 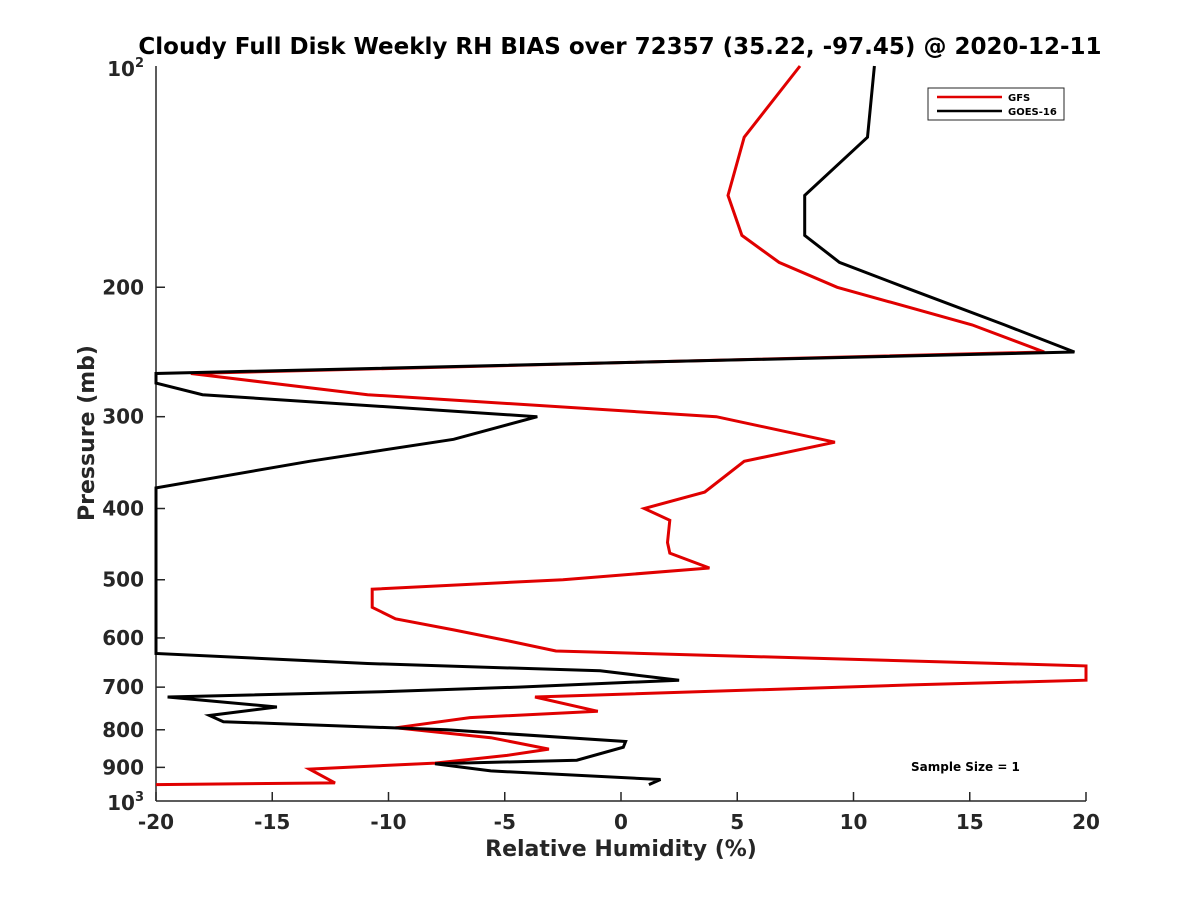 What do you see at coordinates (505, 822) in the screenshot?
I see `x-tick-label: -5` at bounding box center [505, 822].